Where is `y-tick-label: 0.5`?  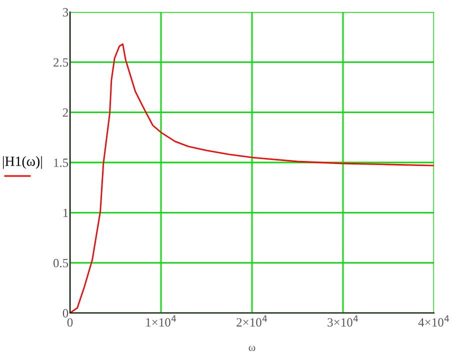
y-tick-label: 0.5 is located at coordinates (60, 263).